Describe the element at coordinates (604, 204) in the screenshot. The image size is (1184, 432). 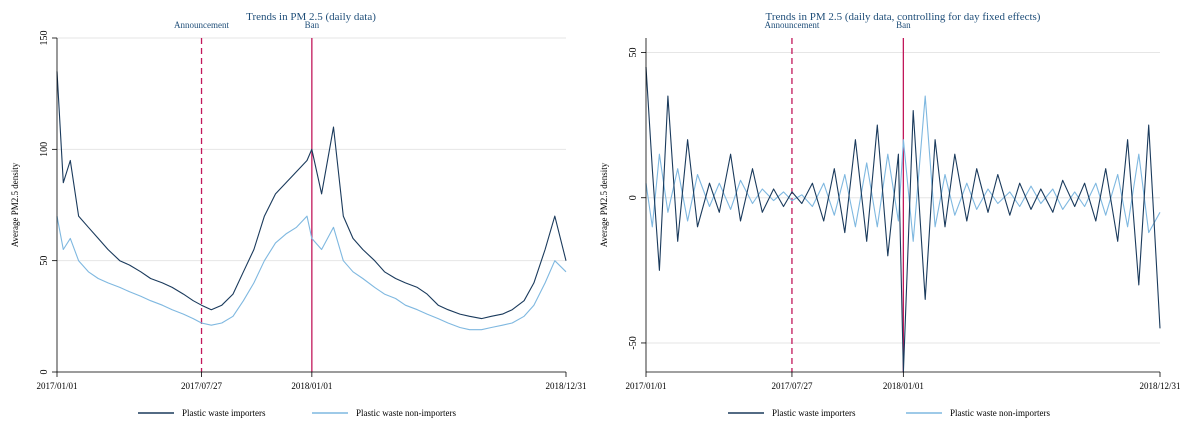
I see `y-axis-label-right: Average PM2.5 density` at that location.